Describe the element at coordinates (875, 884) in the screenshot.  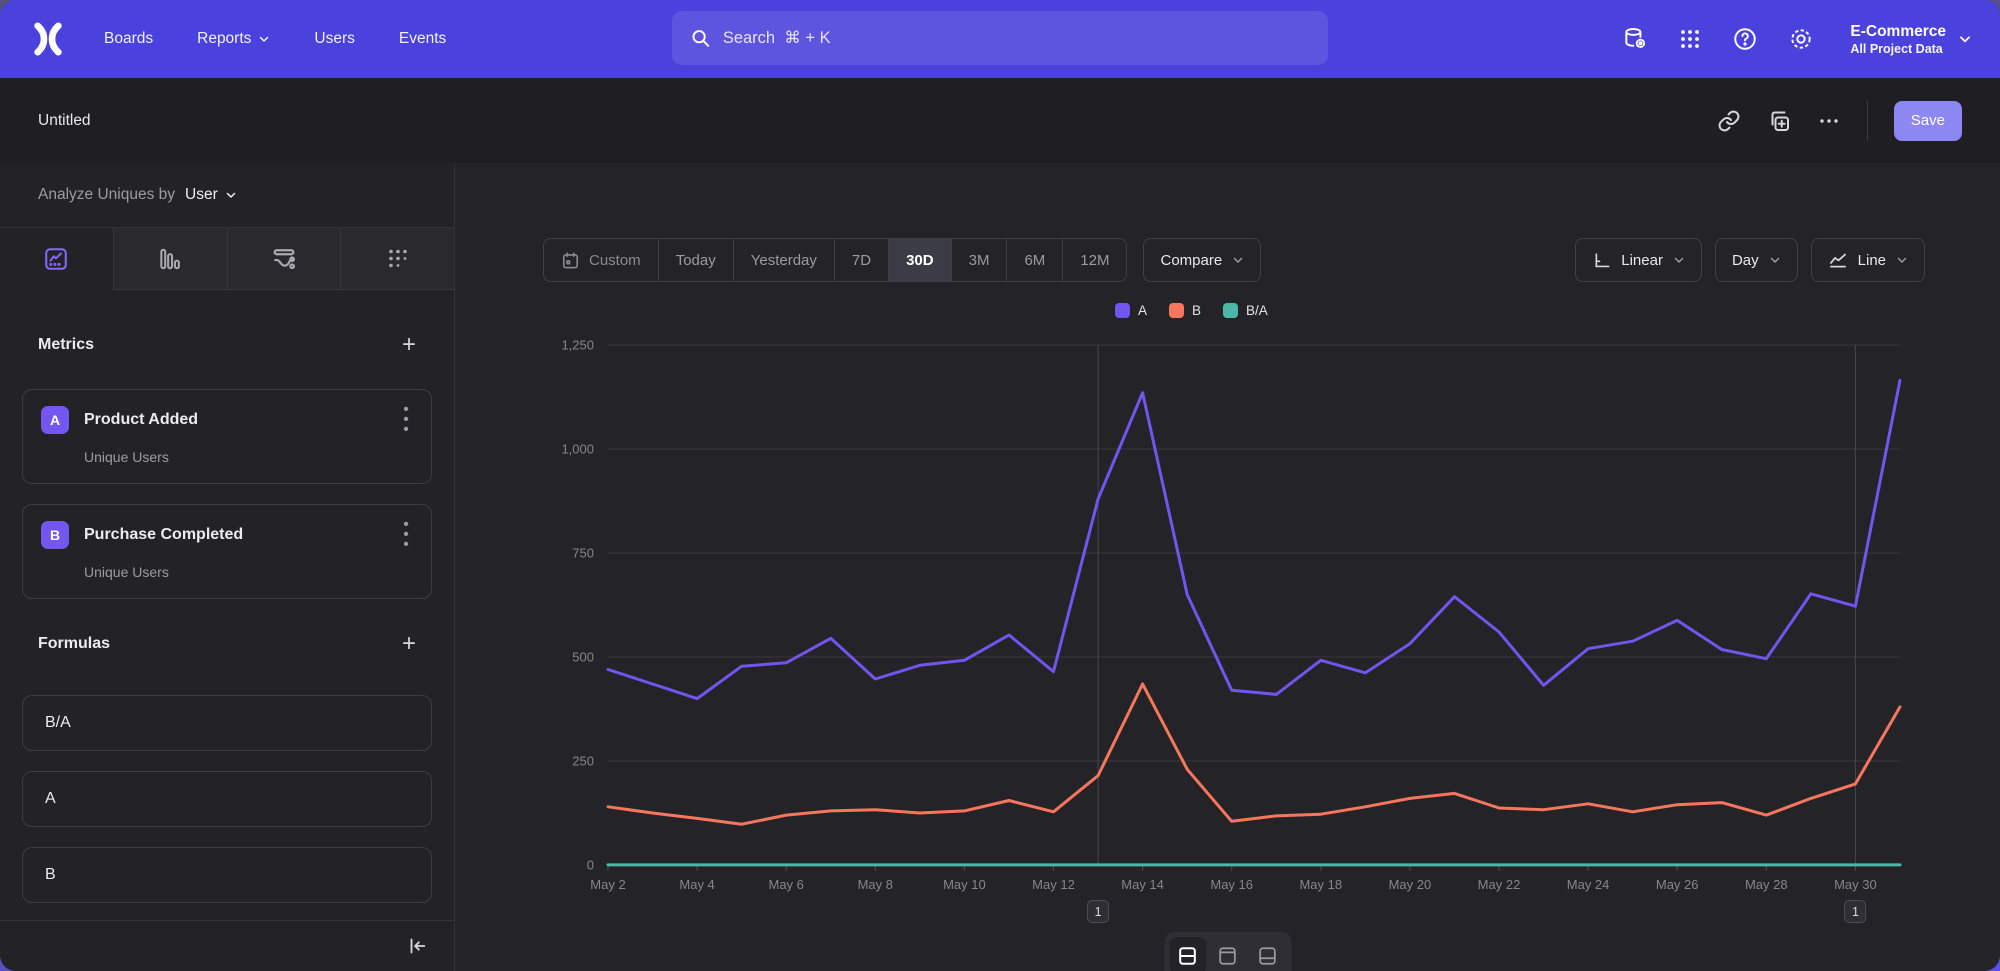
I see `x-axis-tick: May 8` at that location.